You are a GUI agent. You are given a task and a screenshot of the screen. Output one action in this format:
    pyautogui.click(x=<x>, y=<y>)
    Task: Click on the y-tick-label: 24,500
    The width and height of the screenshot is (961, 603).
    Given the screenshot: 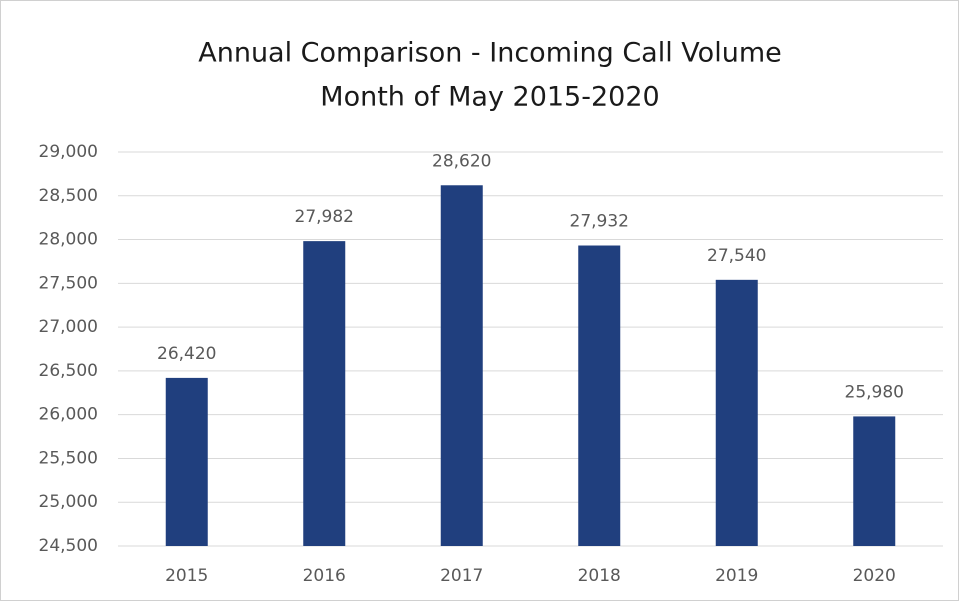 What is the action you would take?
    pyautogui.click(x=68, y=546)
    